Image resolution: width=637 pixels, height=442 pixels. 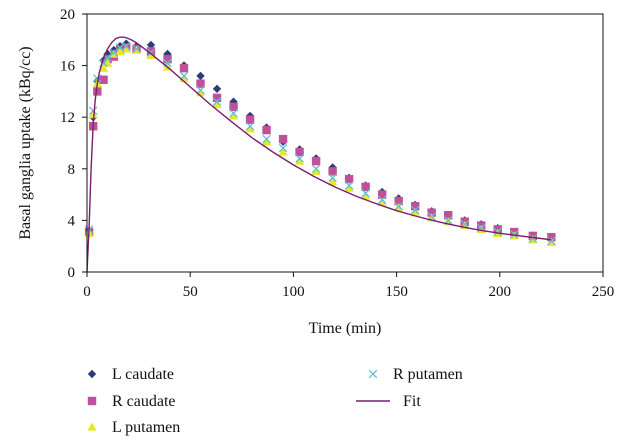 I want to click on legend-swatch-stroke, so click(x=373, y=374).